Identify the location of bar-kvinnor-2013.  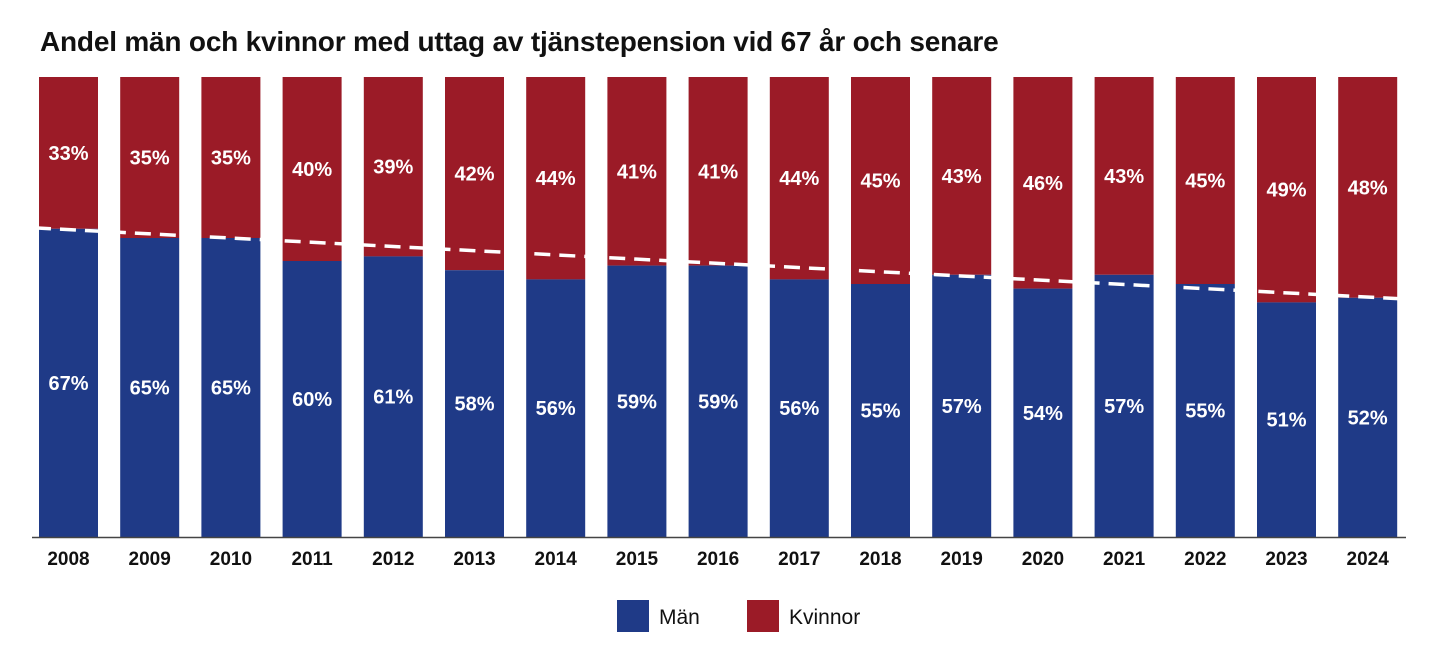
(474, 174).